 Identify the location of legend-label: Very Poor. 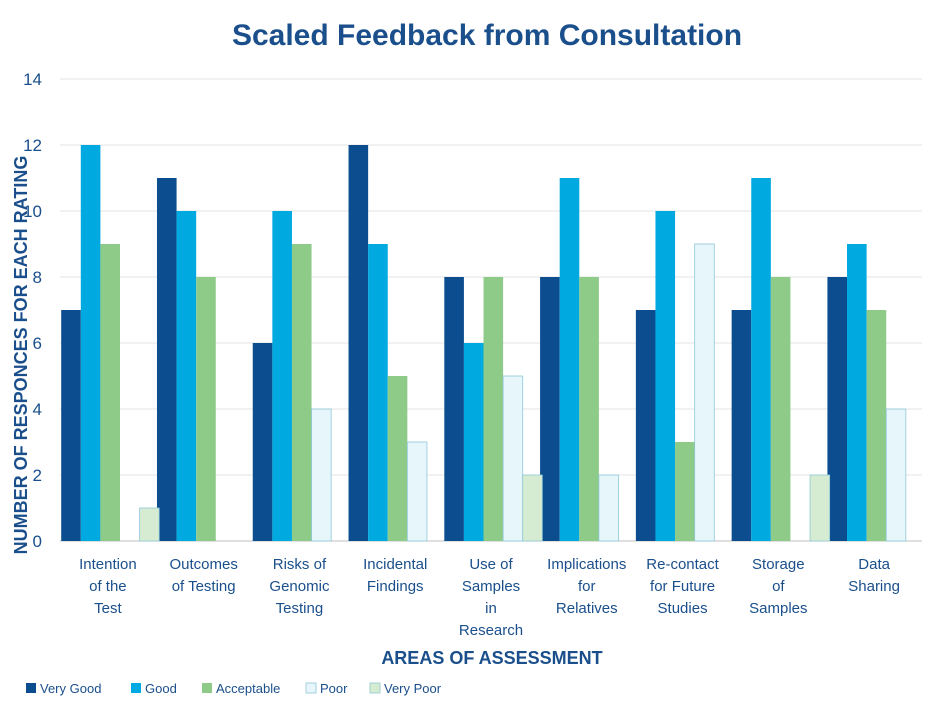
(413, 688).